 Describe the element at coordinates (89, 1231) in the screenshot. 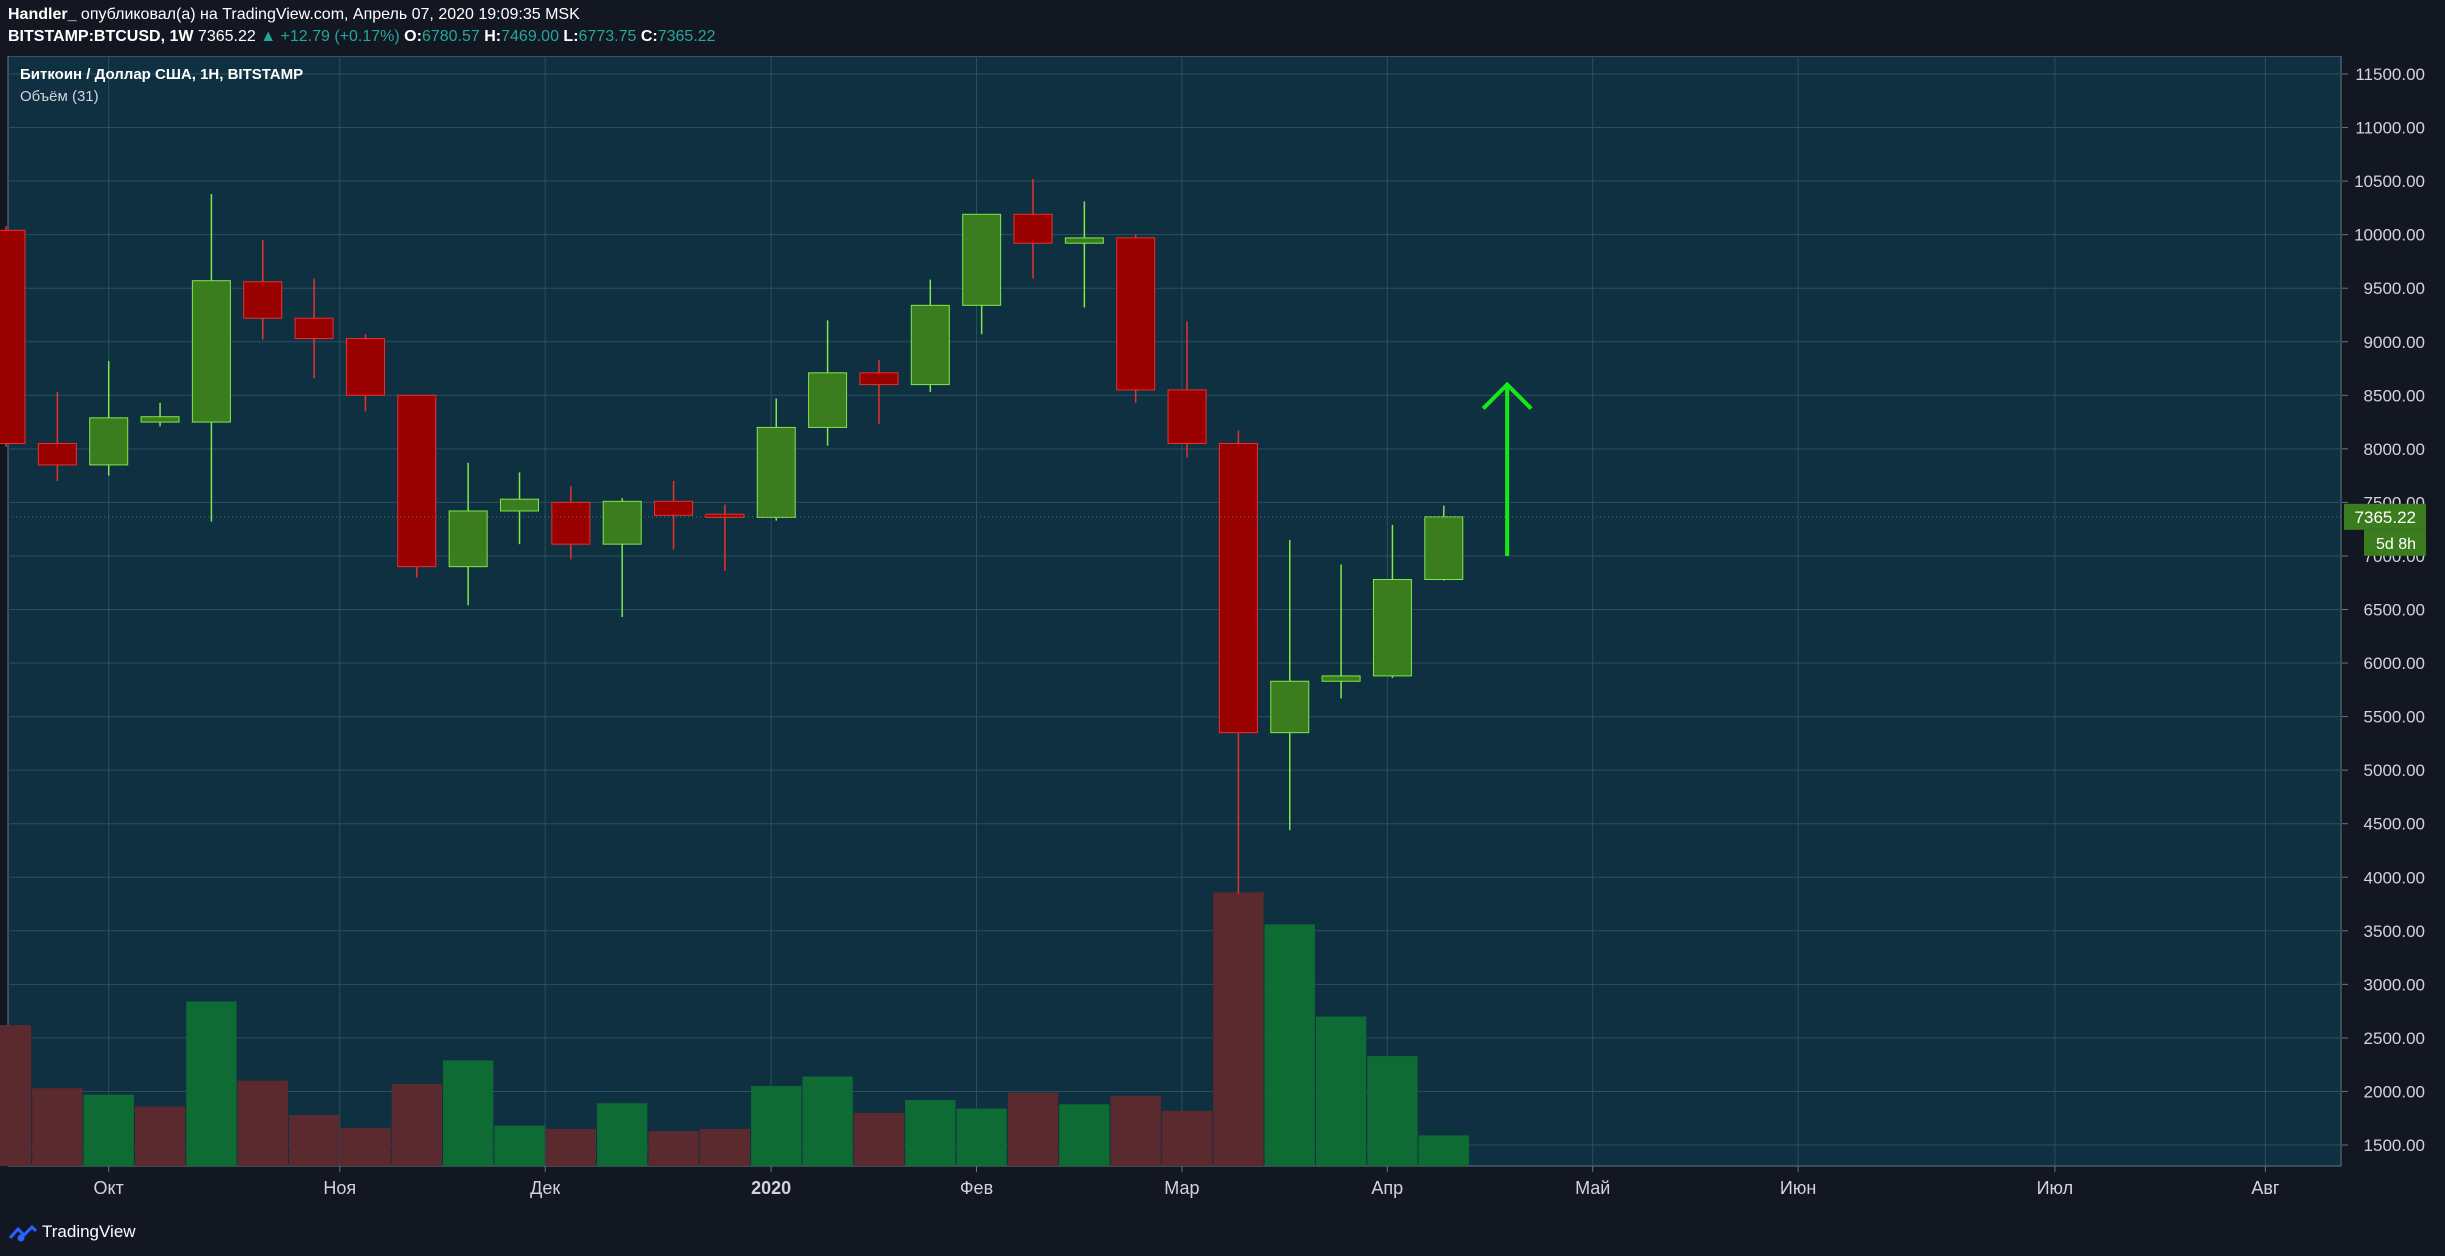

I see `footer-brand: TradingView` at that location.